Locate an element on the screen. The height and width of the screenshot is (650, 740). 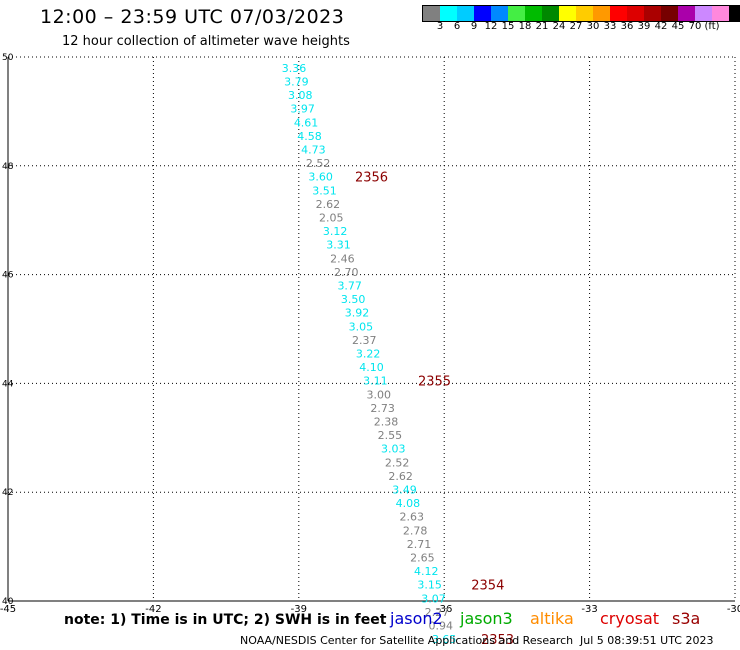
wave-height-color-scale is located at coordinates (581, 13).